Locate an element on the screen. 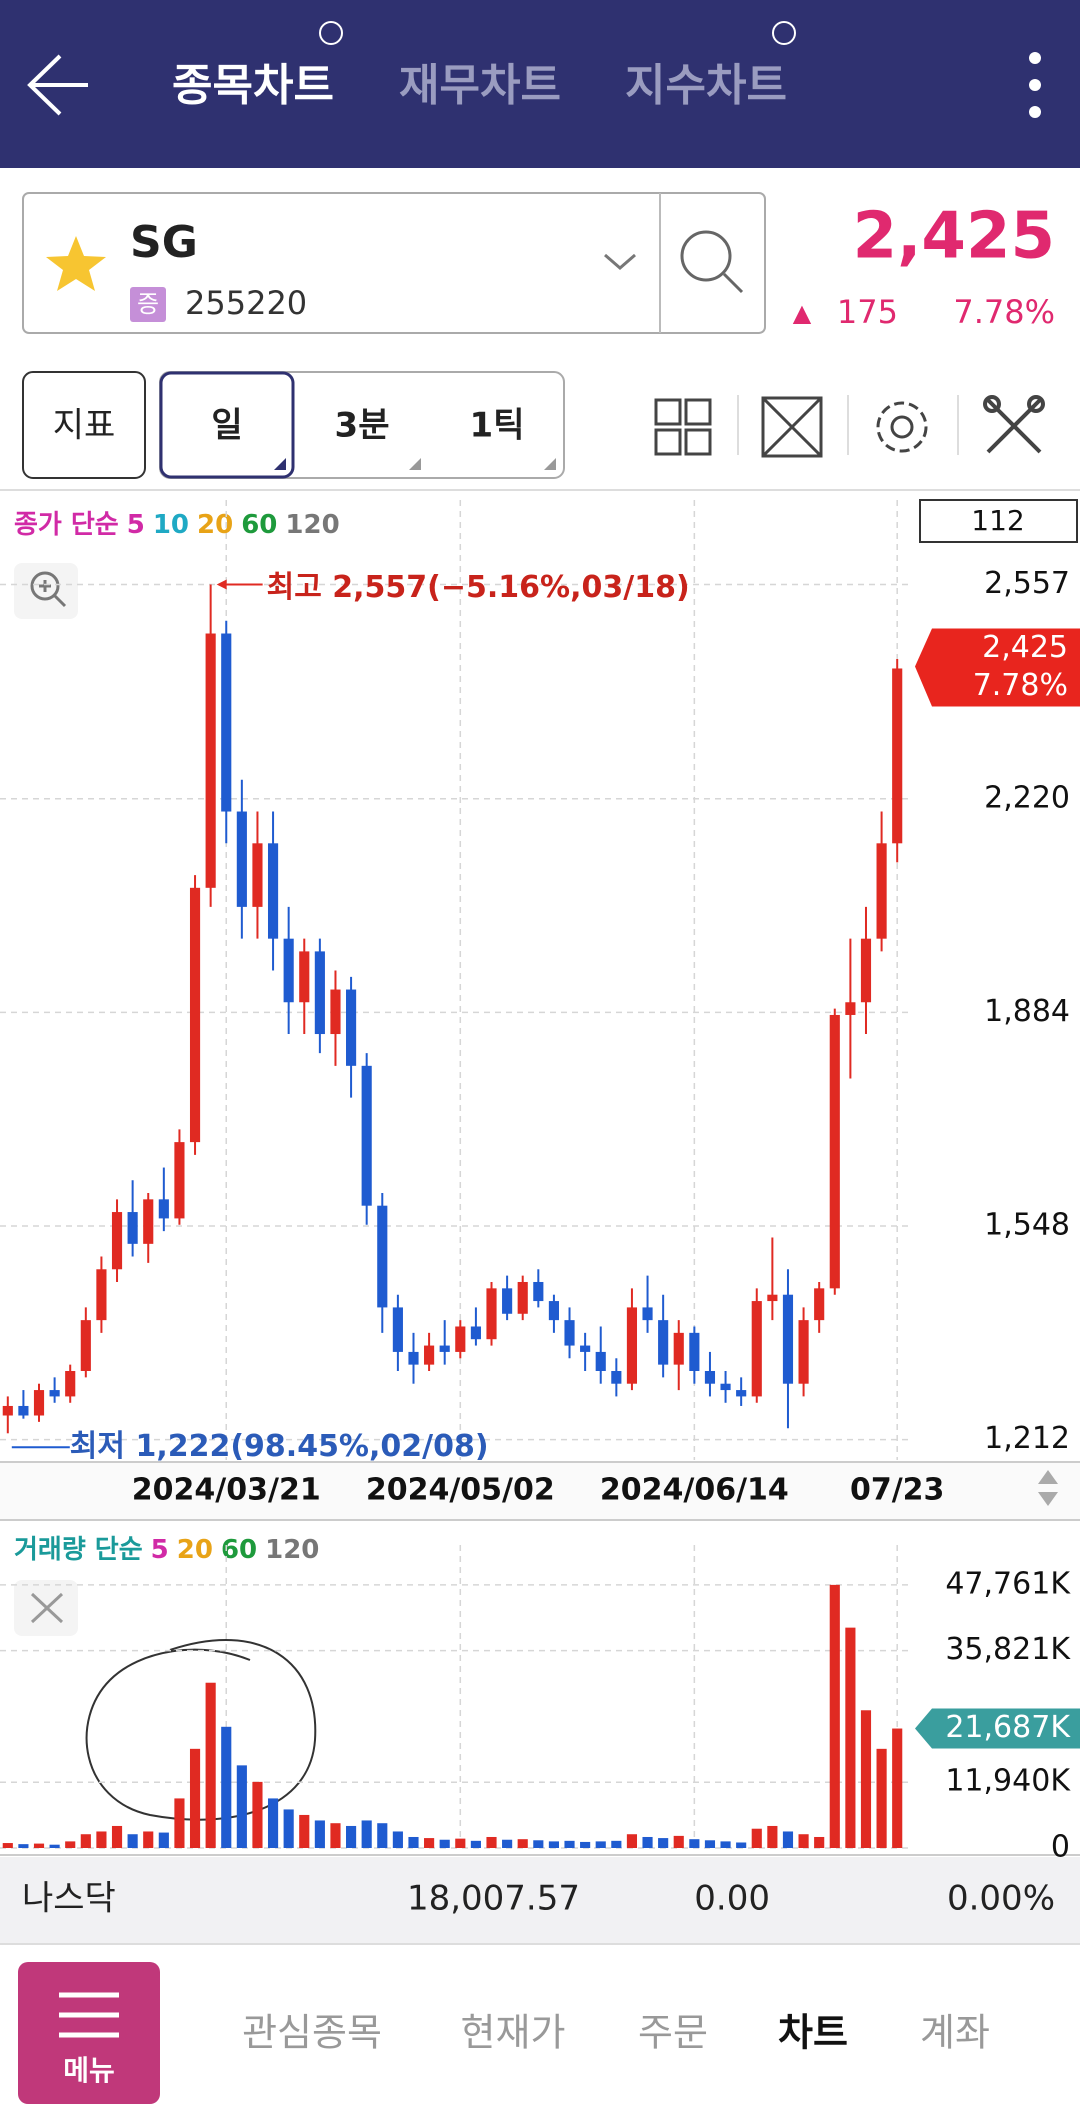 This screenshot has height=2122, width=1080. legend-item: 10 is located at coordinates (171, 525).